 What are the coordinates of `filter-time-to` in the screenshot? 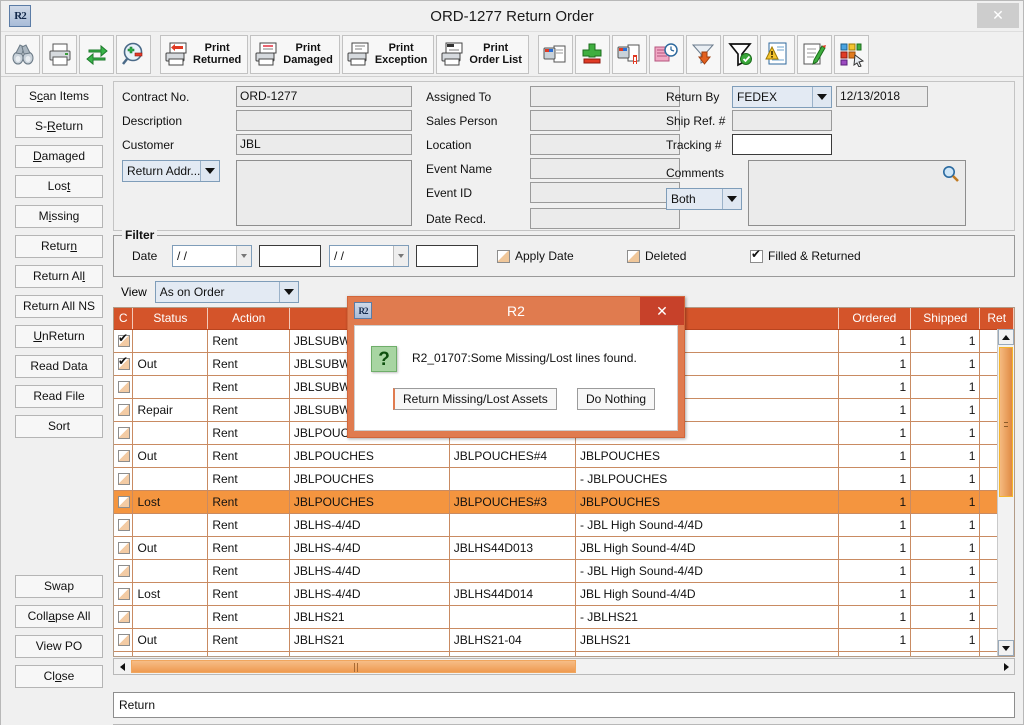 It's located at (447, 256).